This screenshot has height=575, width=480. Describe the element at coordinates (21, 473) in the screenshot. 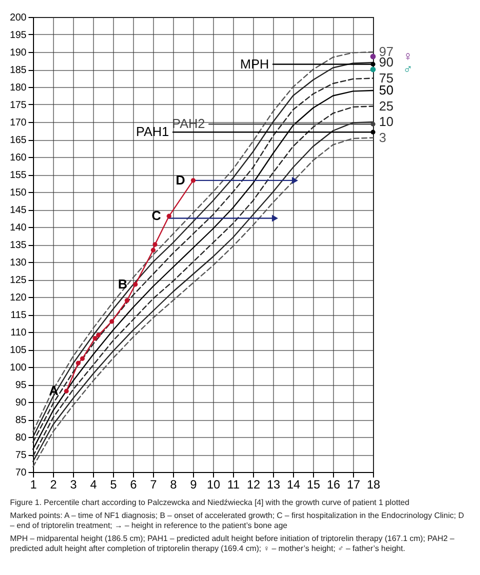

I see `y-tick-label: 70` at that location.